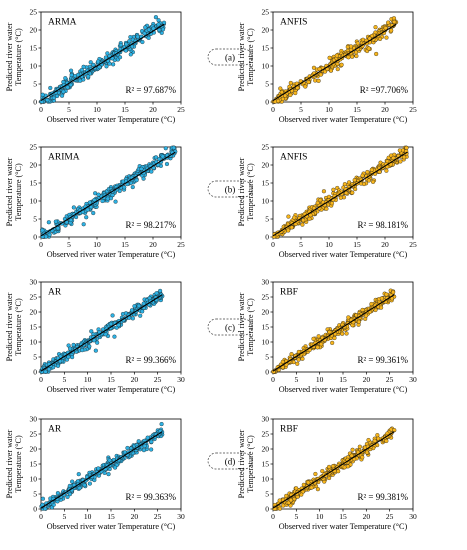 Image resolution: width=467 pixels, height=550 pixels. I want to click on panel-tag-3: (c), so click(230, 327).